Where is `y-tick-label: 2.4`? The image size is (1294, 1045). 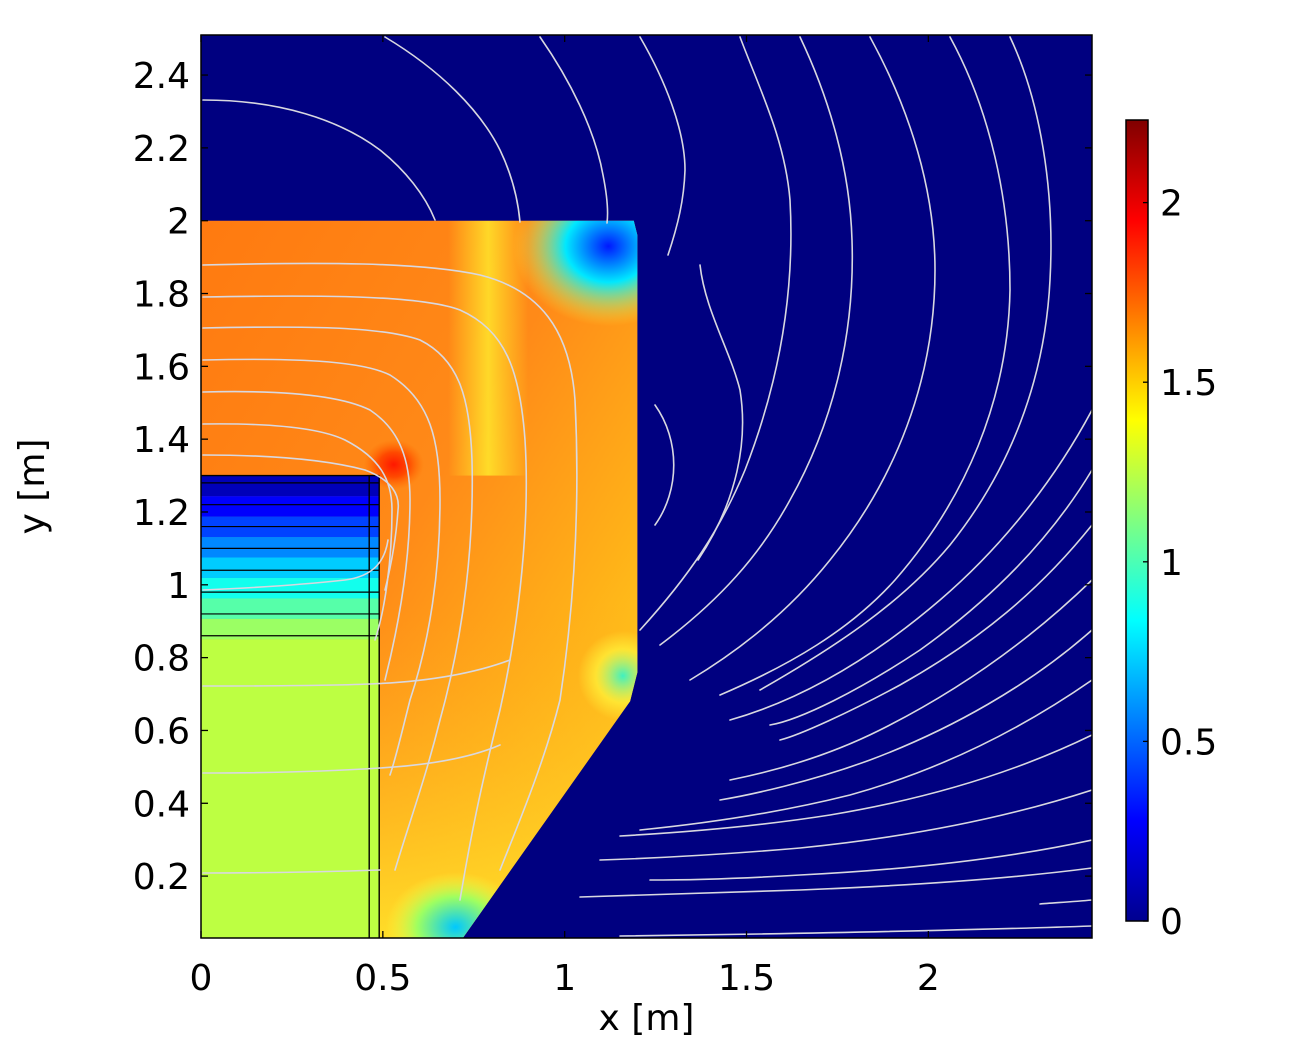 y-tick-label: 2.4 is located at coordinates (161, 76).